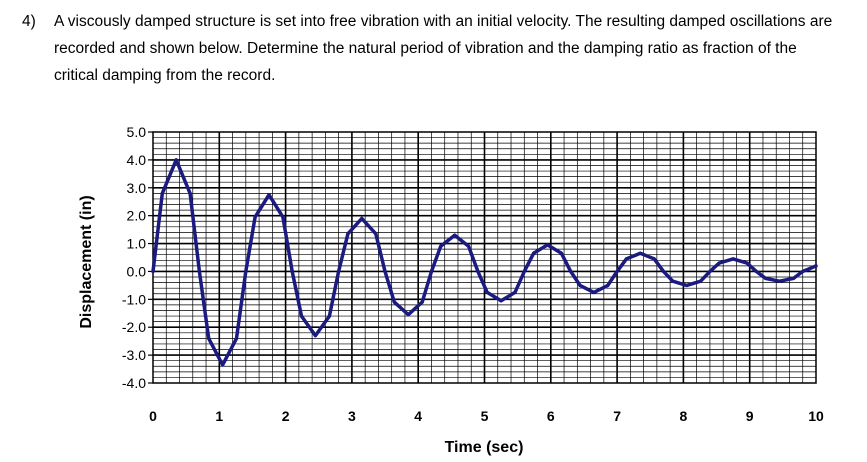 Image resolution: width=867 pixels, height=462 pixels. Describe the element at coordinates (153, 416) in the screenshot. I see `x-tick-label: 0` at that location.